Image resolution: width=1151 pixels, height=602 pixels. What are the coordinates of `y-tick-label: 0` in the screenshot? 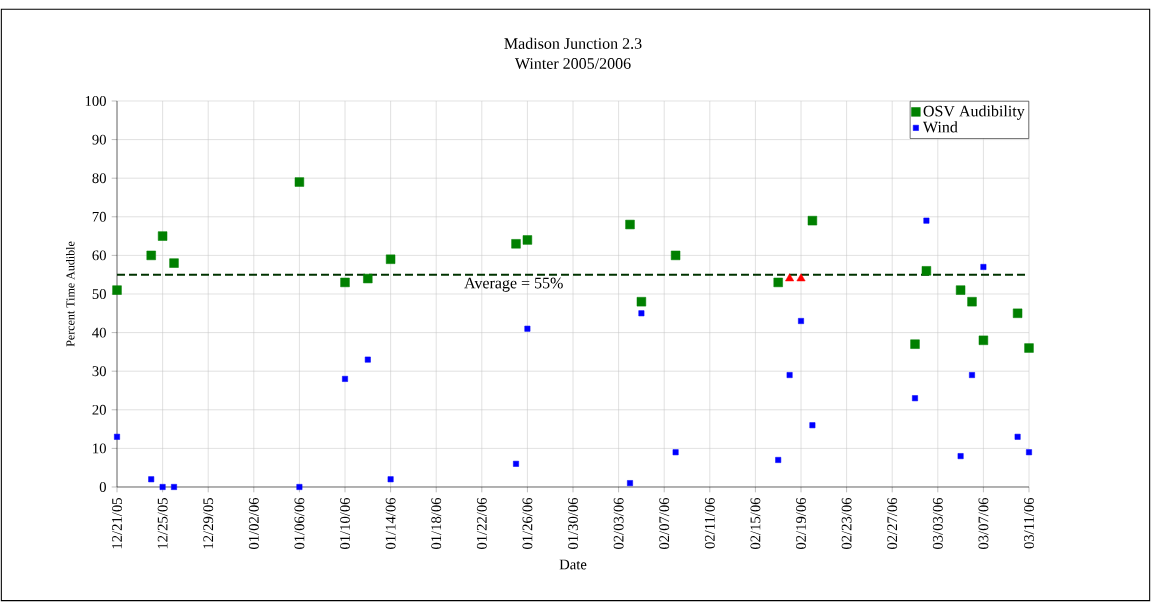 It's located at (102, 487).